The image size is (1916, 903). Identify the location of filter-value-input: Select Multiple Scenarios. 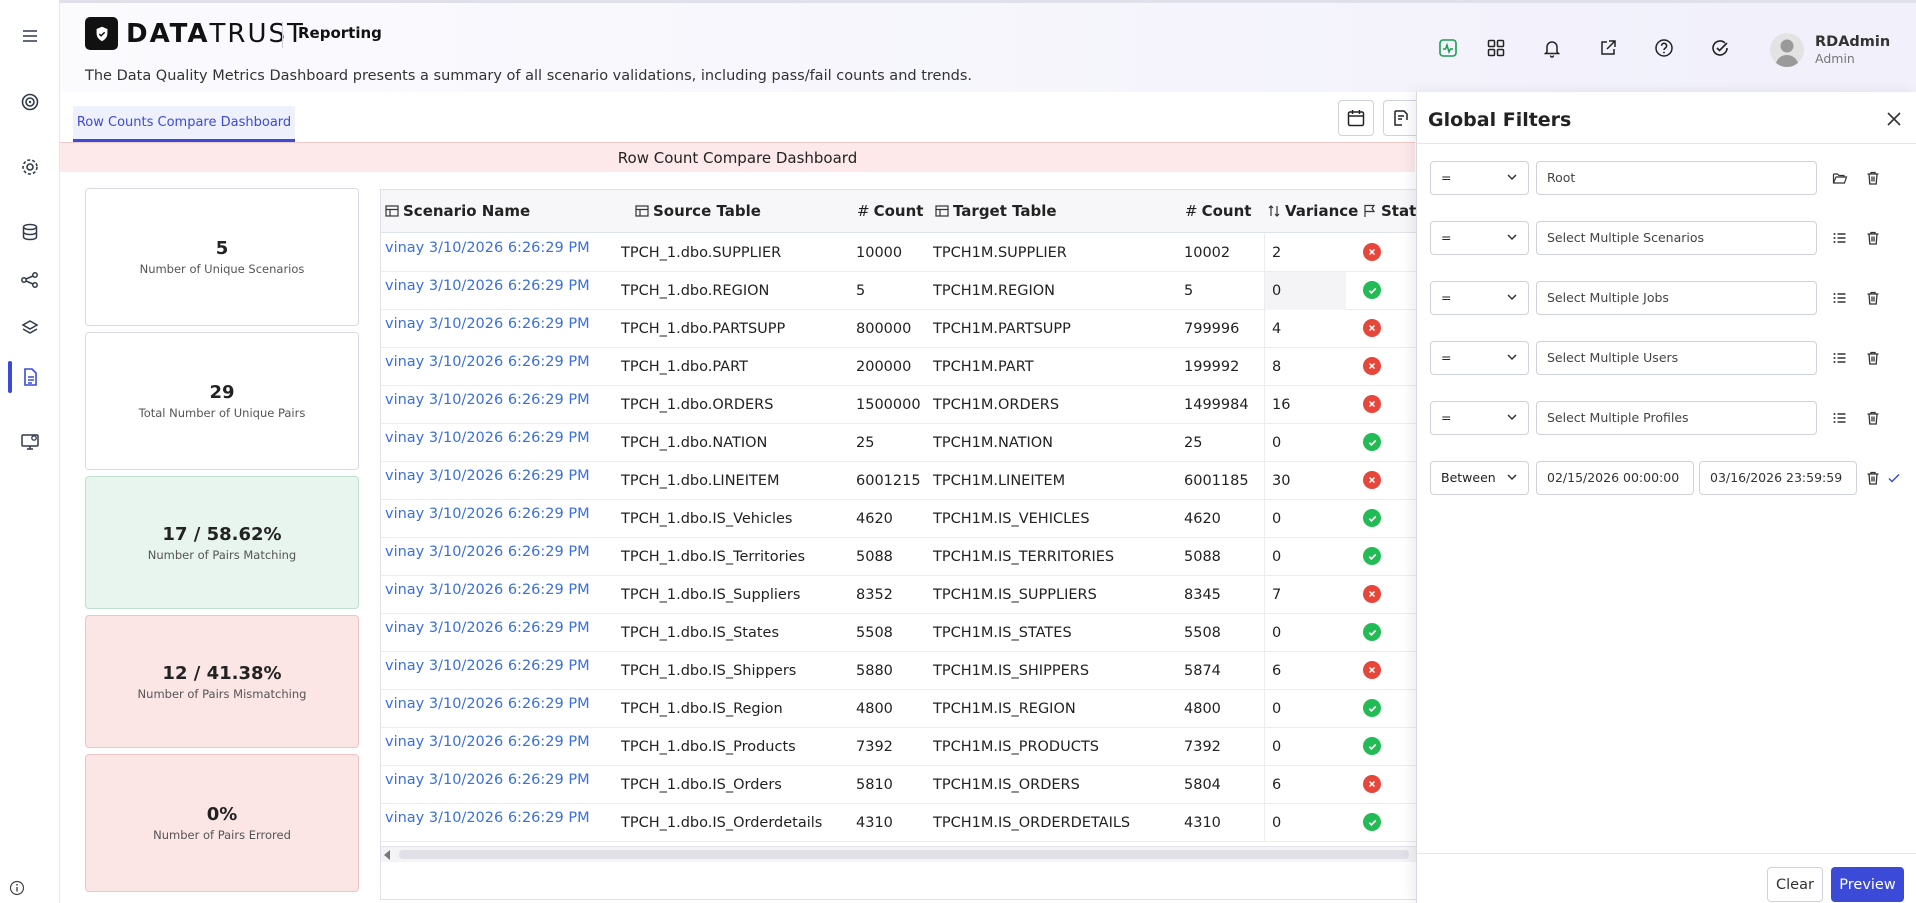
(1676, 238).